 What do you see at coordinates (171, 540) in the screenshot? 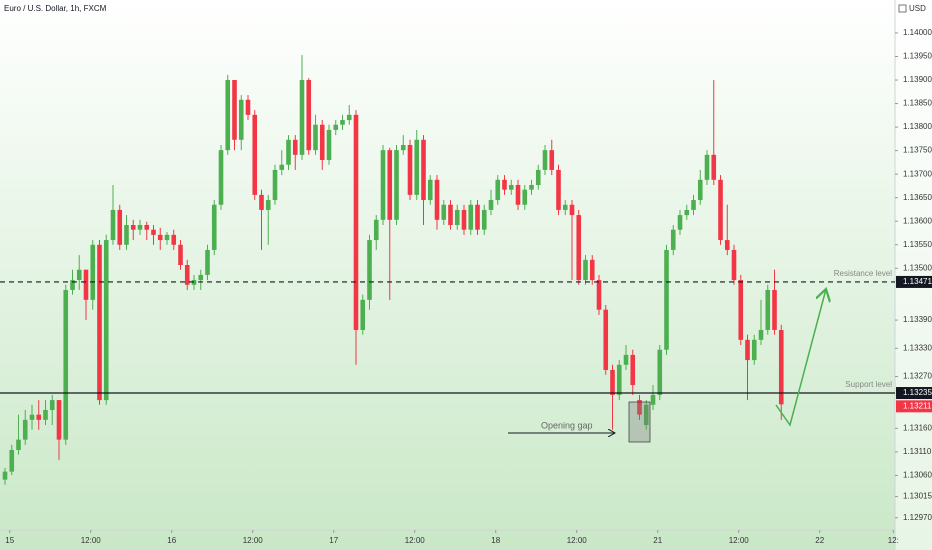
I see `x-tick-label: 16` at bounding box center [171, 540].